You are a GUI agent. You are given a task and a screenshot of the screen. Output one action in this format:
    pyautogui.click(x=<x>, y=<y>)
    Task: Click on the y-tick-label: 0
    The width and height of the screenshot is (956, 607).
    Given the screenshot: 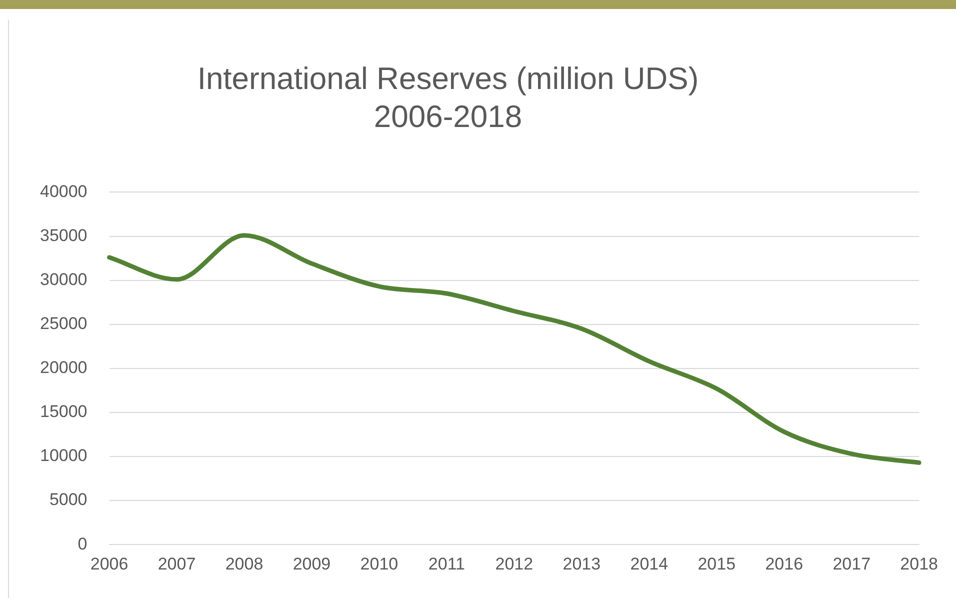 What is the action you would take?
    pyautogui.click(x=83, y=544)
    